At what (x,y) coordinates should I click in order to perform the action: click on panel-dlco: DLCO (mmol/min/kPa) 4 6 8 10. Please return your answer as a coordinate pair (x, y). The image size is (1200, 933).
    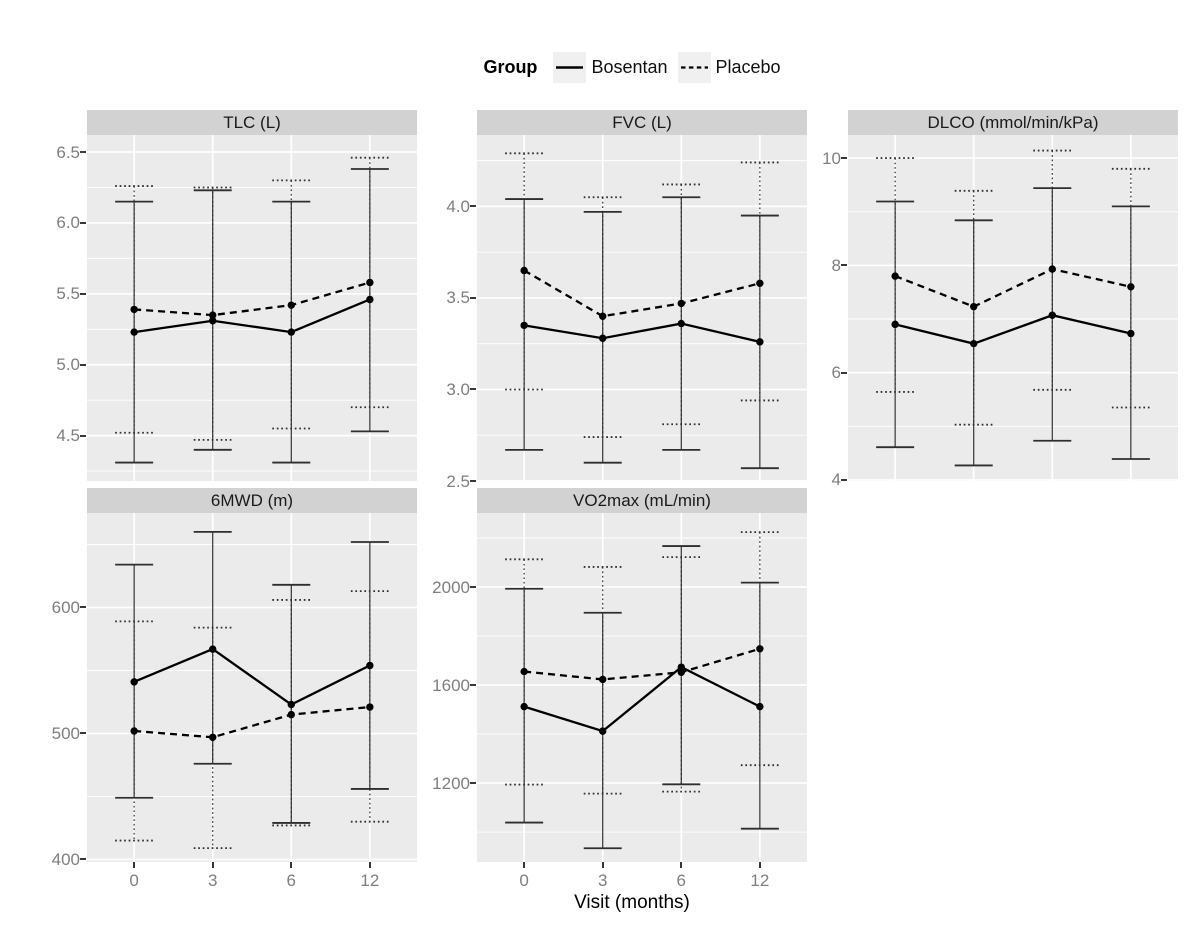
    Looking at the image, I should click on (1000, 299).